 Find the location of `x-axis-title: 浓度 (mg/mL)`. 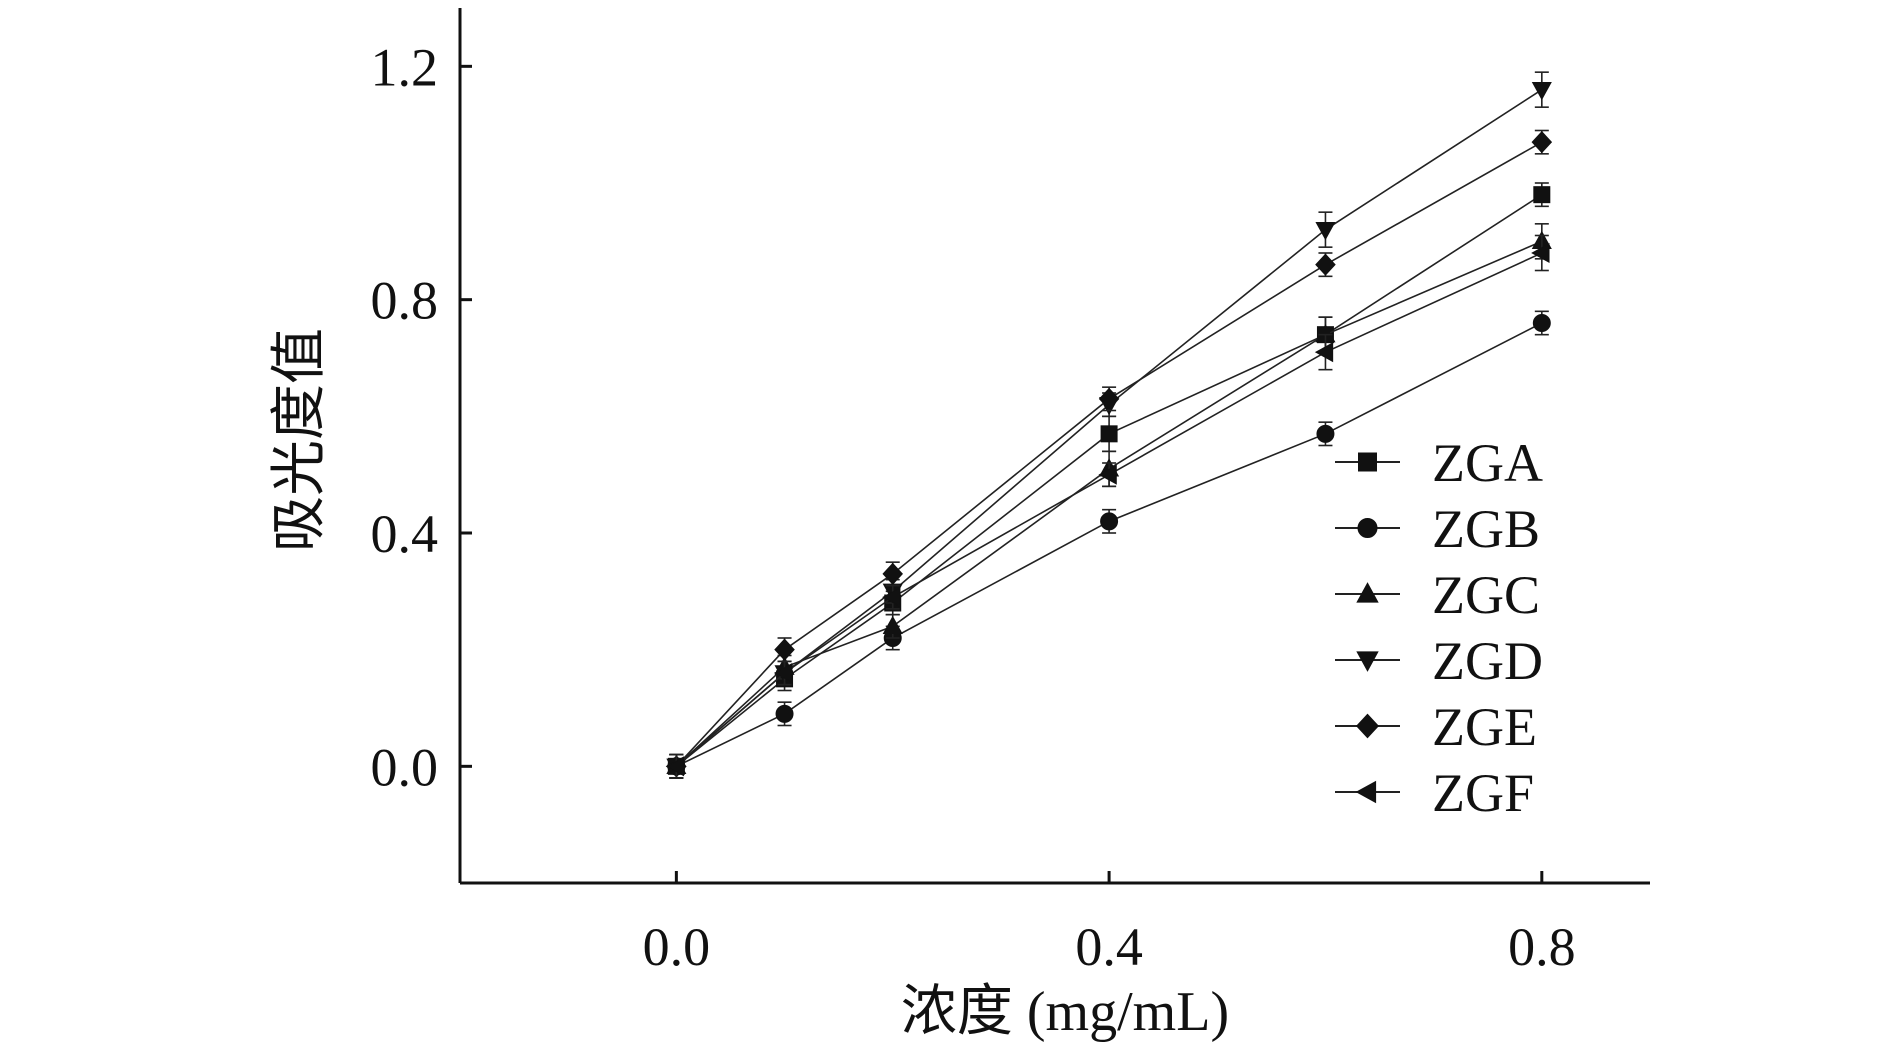

x-axis-title: 浓度 (mg/mL) is located at coordinates (1065, 1012).